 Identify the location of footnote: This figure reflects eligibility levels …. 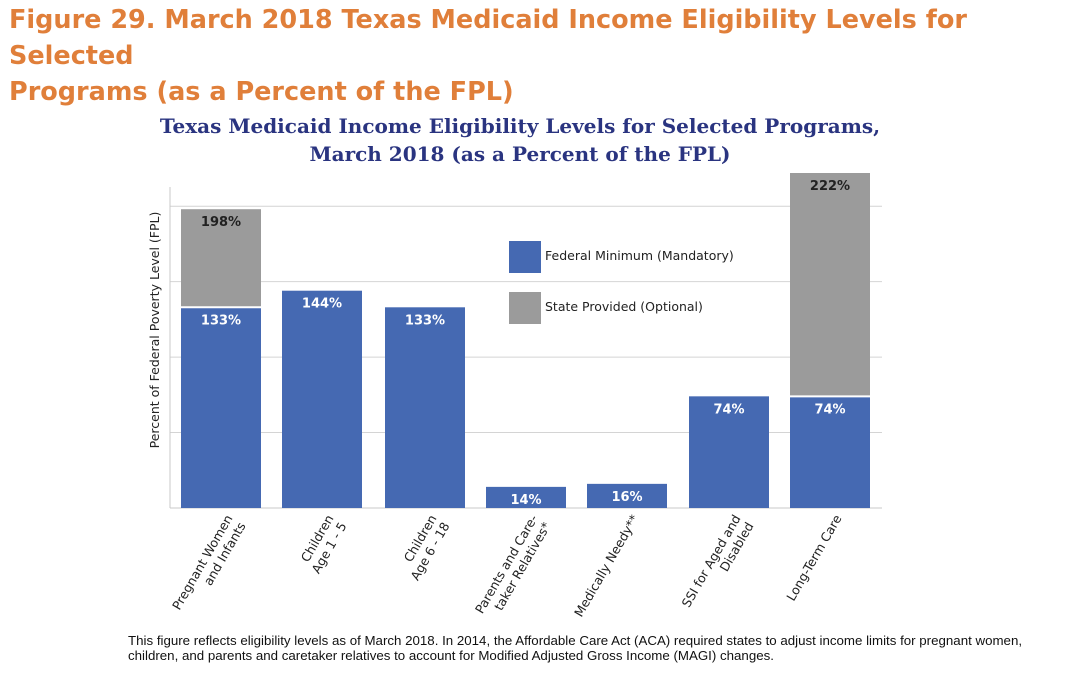
(575, 648).